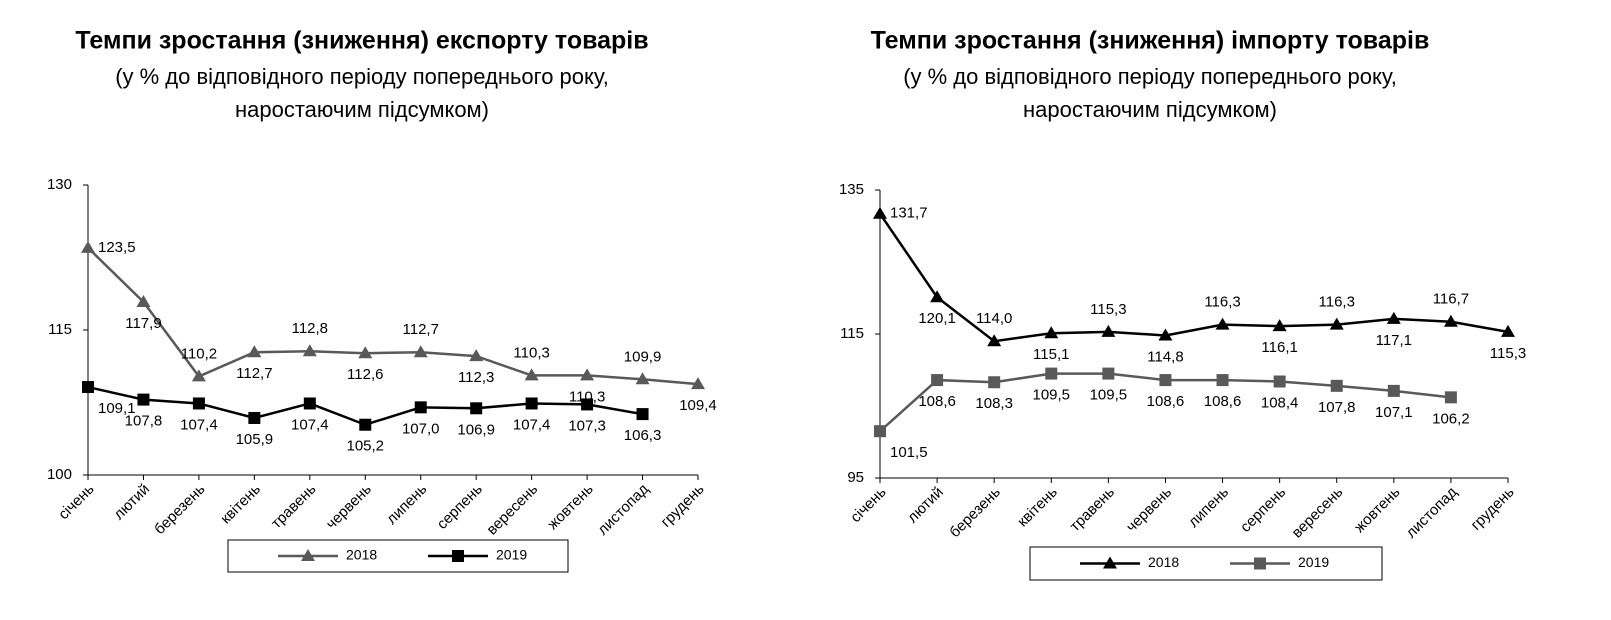 The image size is (1611, 620). I want to click on value-label: 107,4, so click(310, 424).